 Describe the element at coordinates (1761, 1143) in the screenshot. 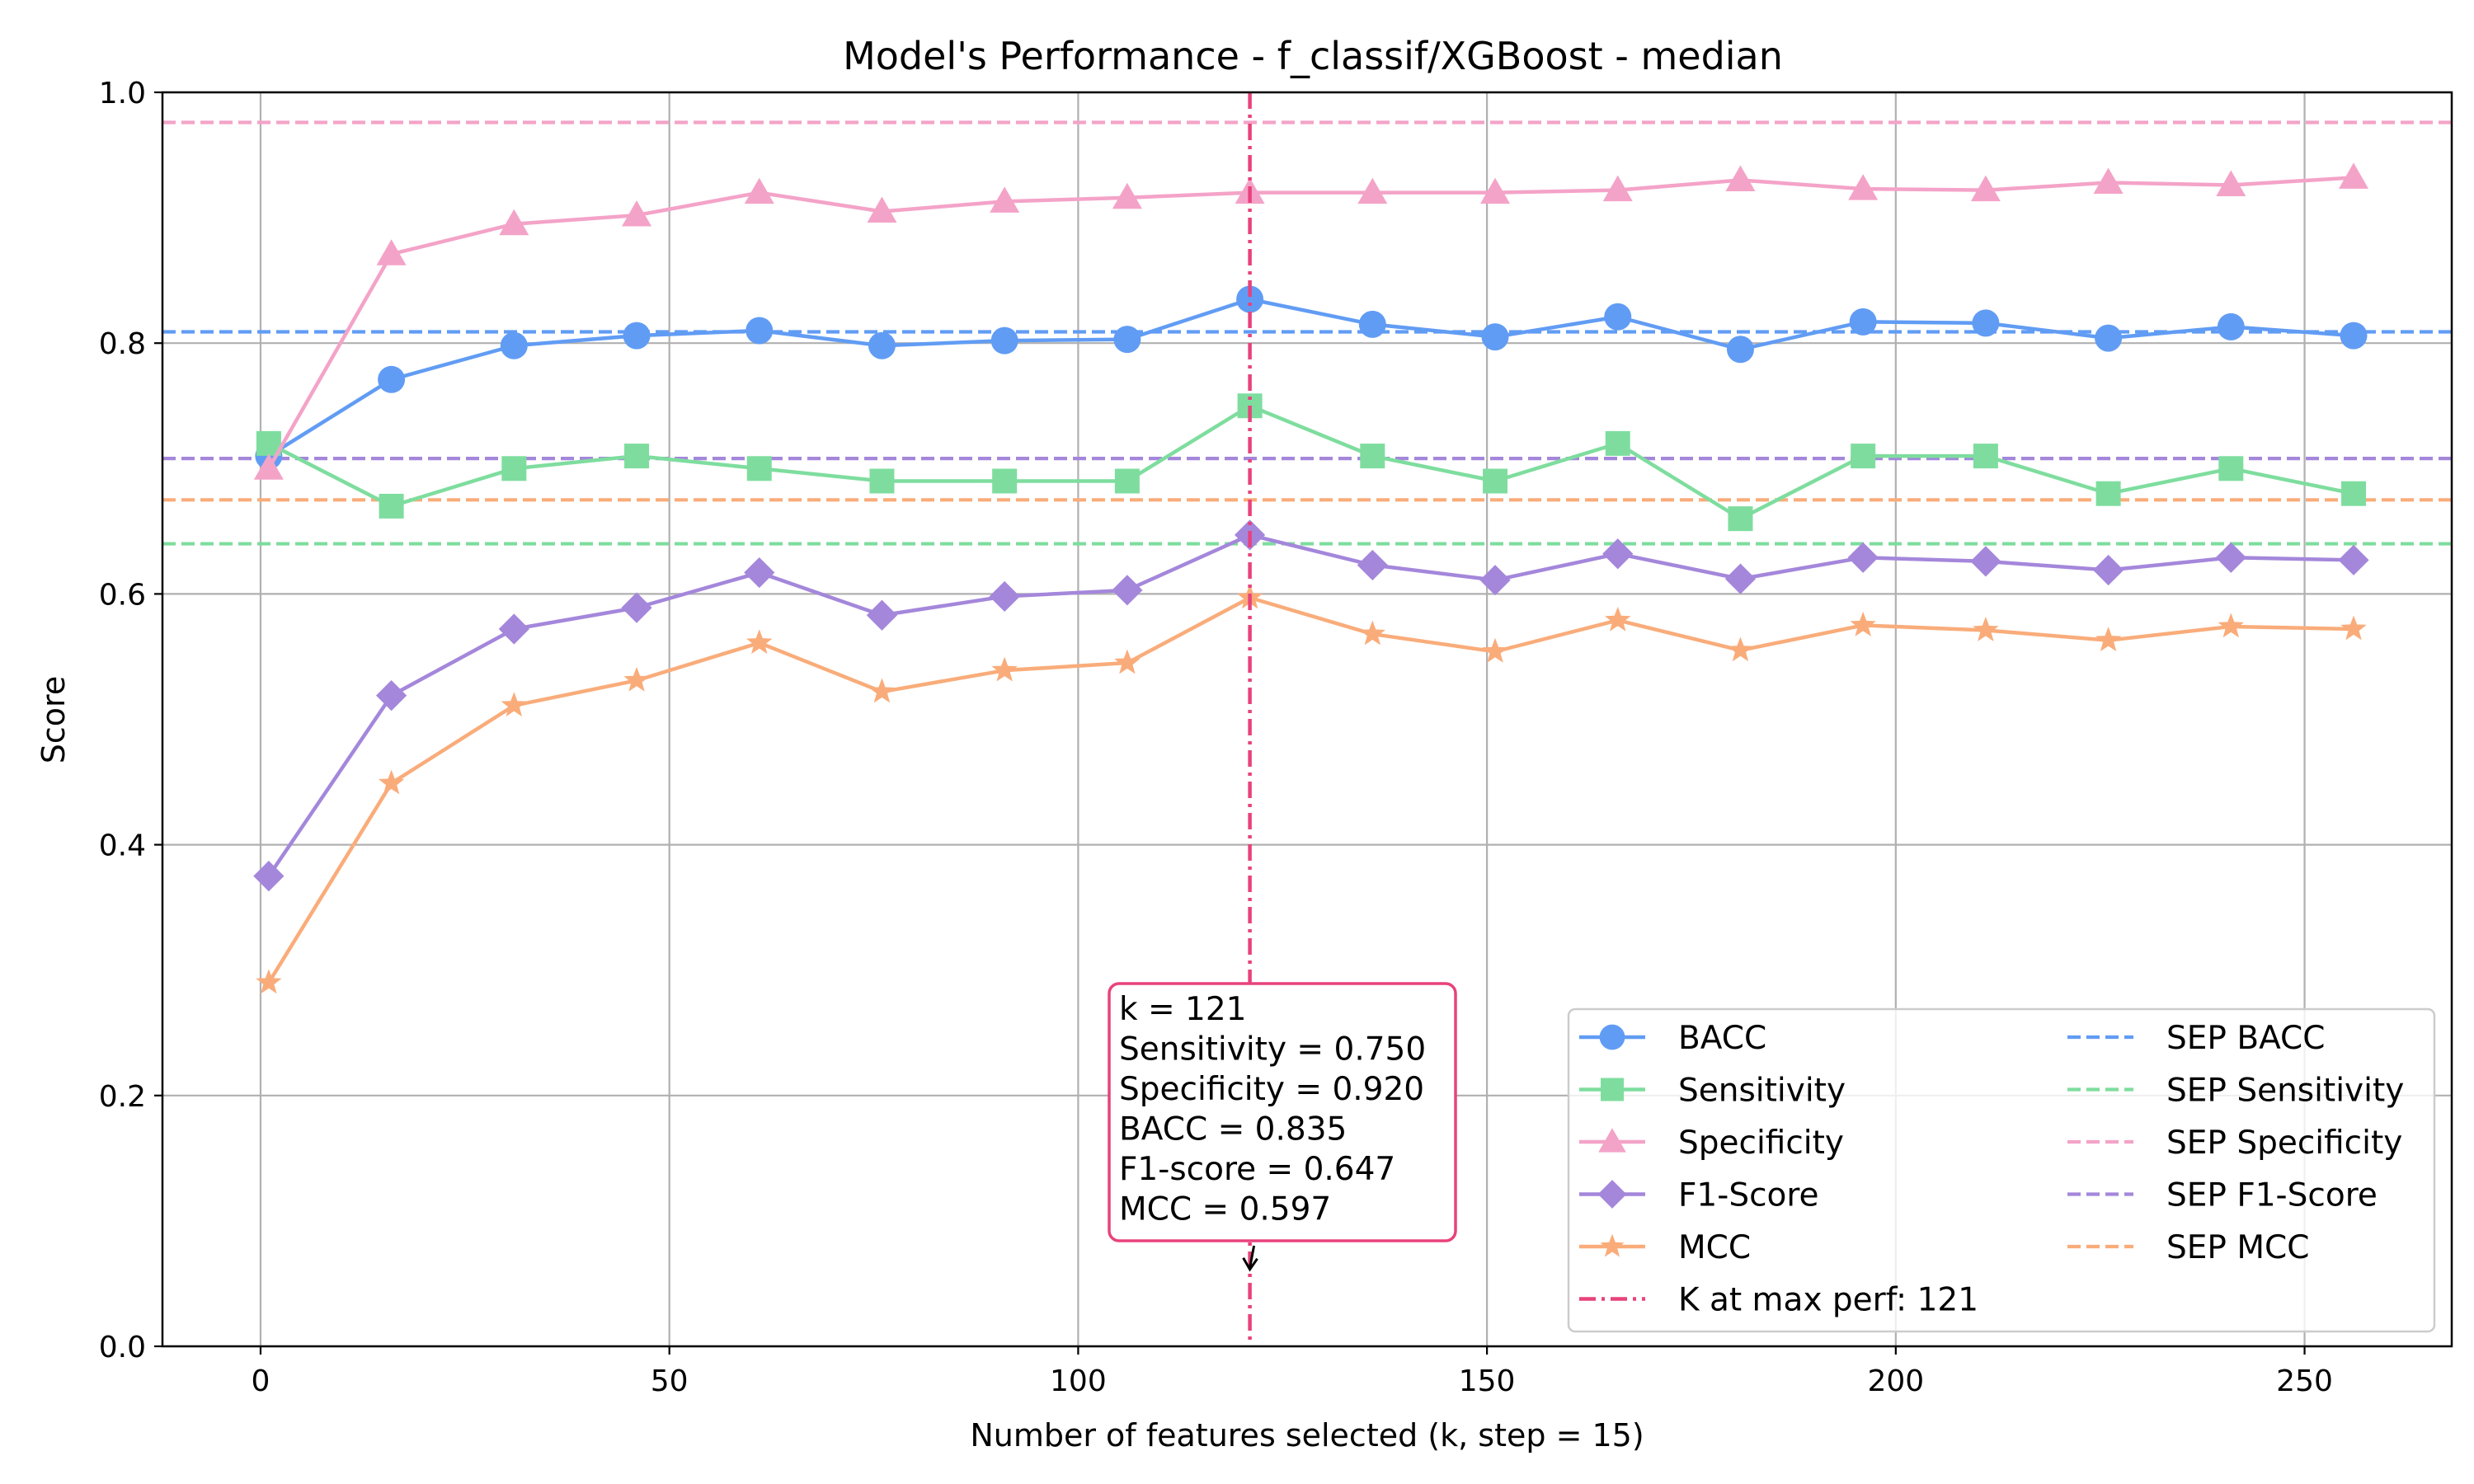

I see `legend-label-specificity: Specificity` at that location.